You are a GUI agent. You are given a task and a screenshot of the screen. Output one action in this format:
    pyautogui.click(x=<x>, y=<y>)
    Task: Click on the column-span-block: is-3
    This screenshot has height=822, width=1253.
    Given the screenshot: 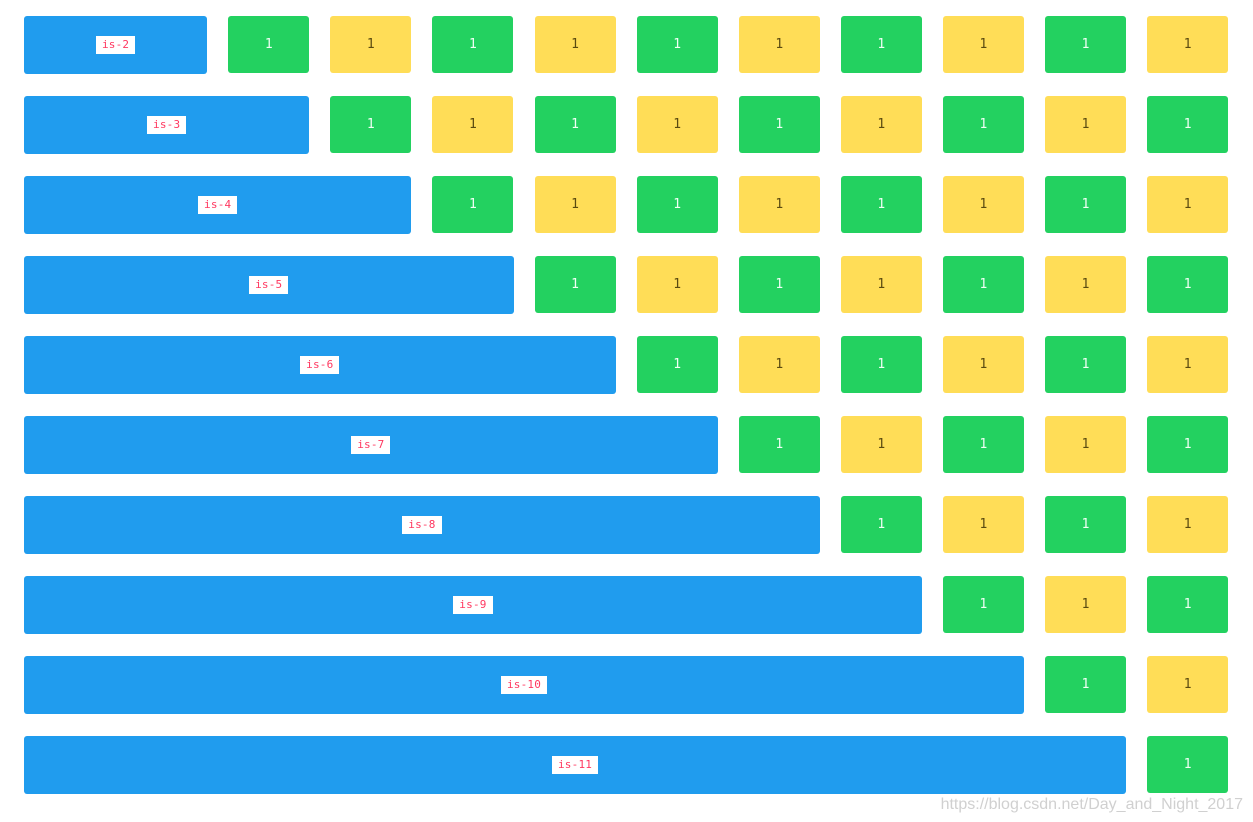 What is the action you would take?
    pyautogui.click(x=167, y=125)
    